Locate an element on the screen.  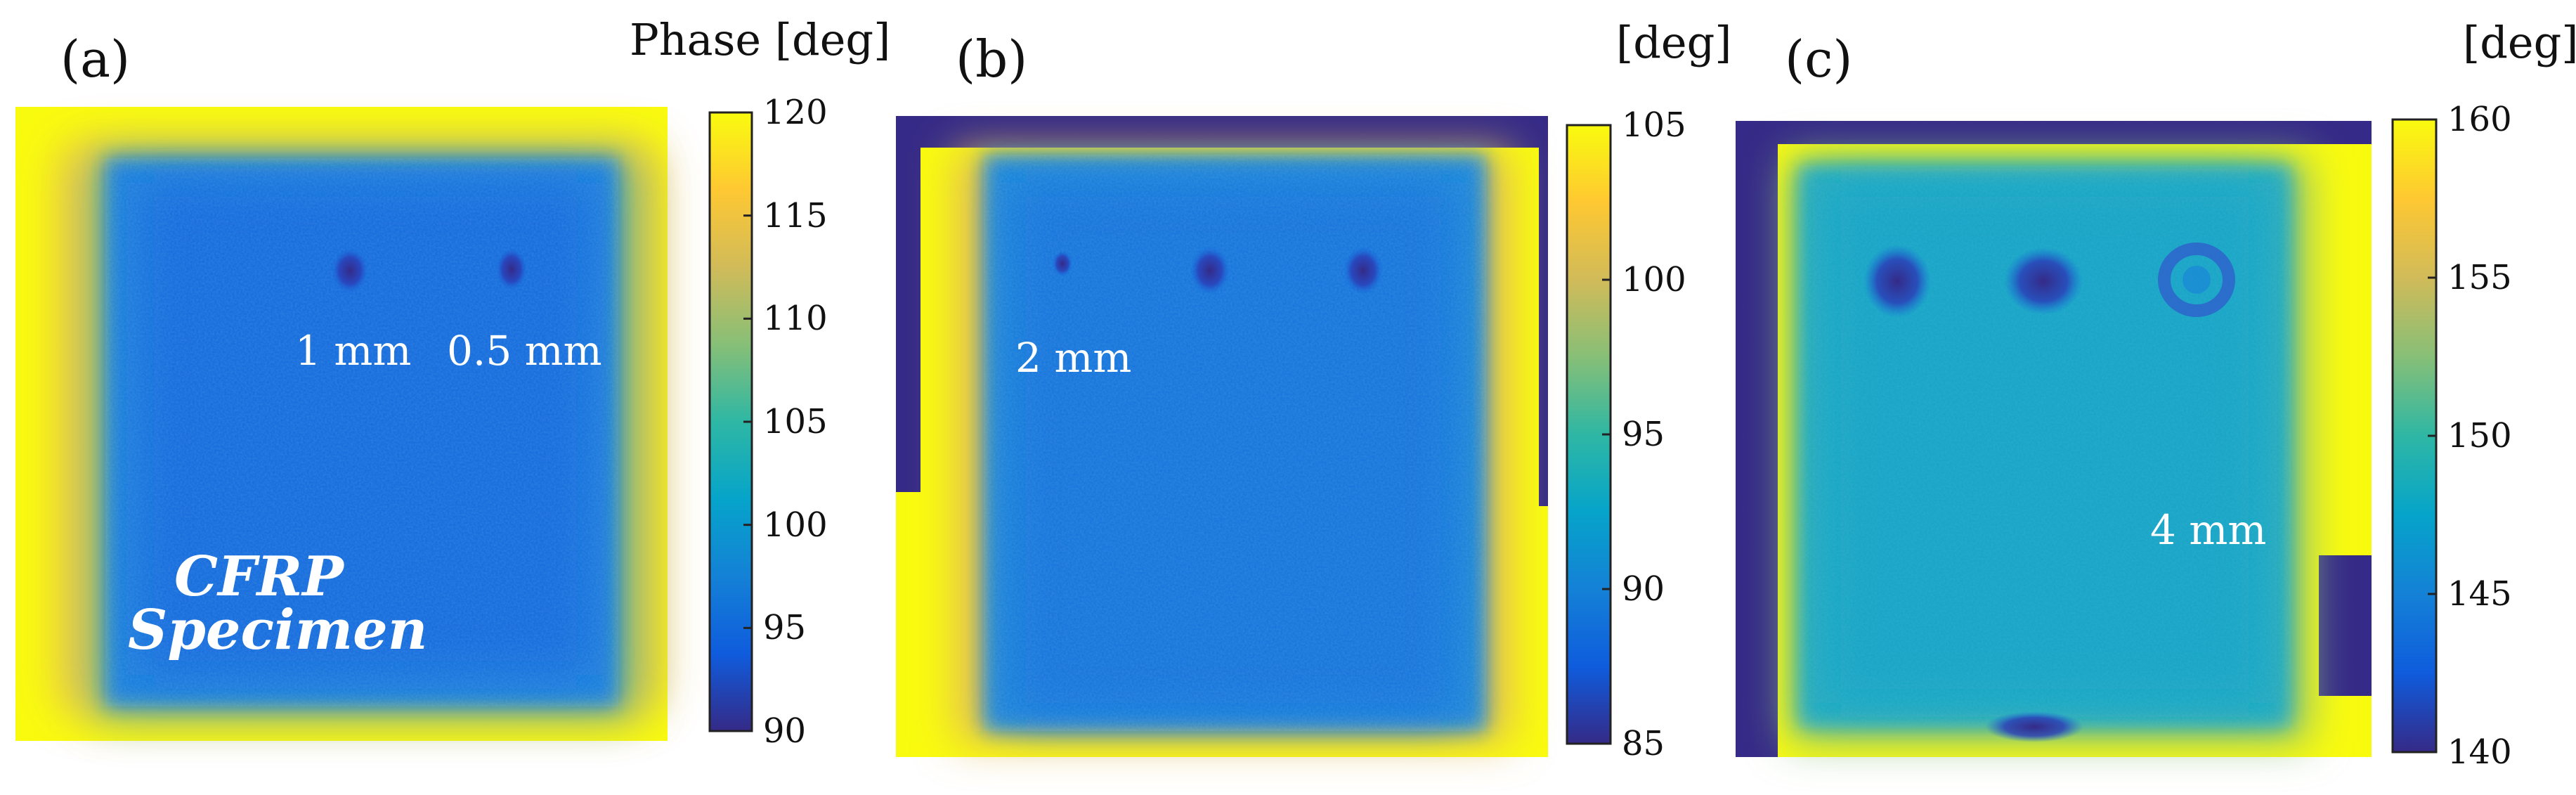
defect-label-2mm: 2 mm is located at coordinates (1073, 358).